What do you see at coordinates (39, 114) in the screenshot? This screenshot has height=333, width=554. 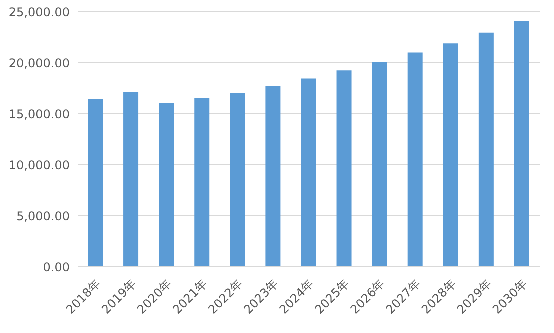 I see `y-tick-label: 15,000.00` at bounding box center [39, 114].